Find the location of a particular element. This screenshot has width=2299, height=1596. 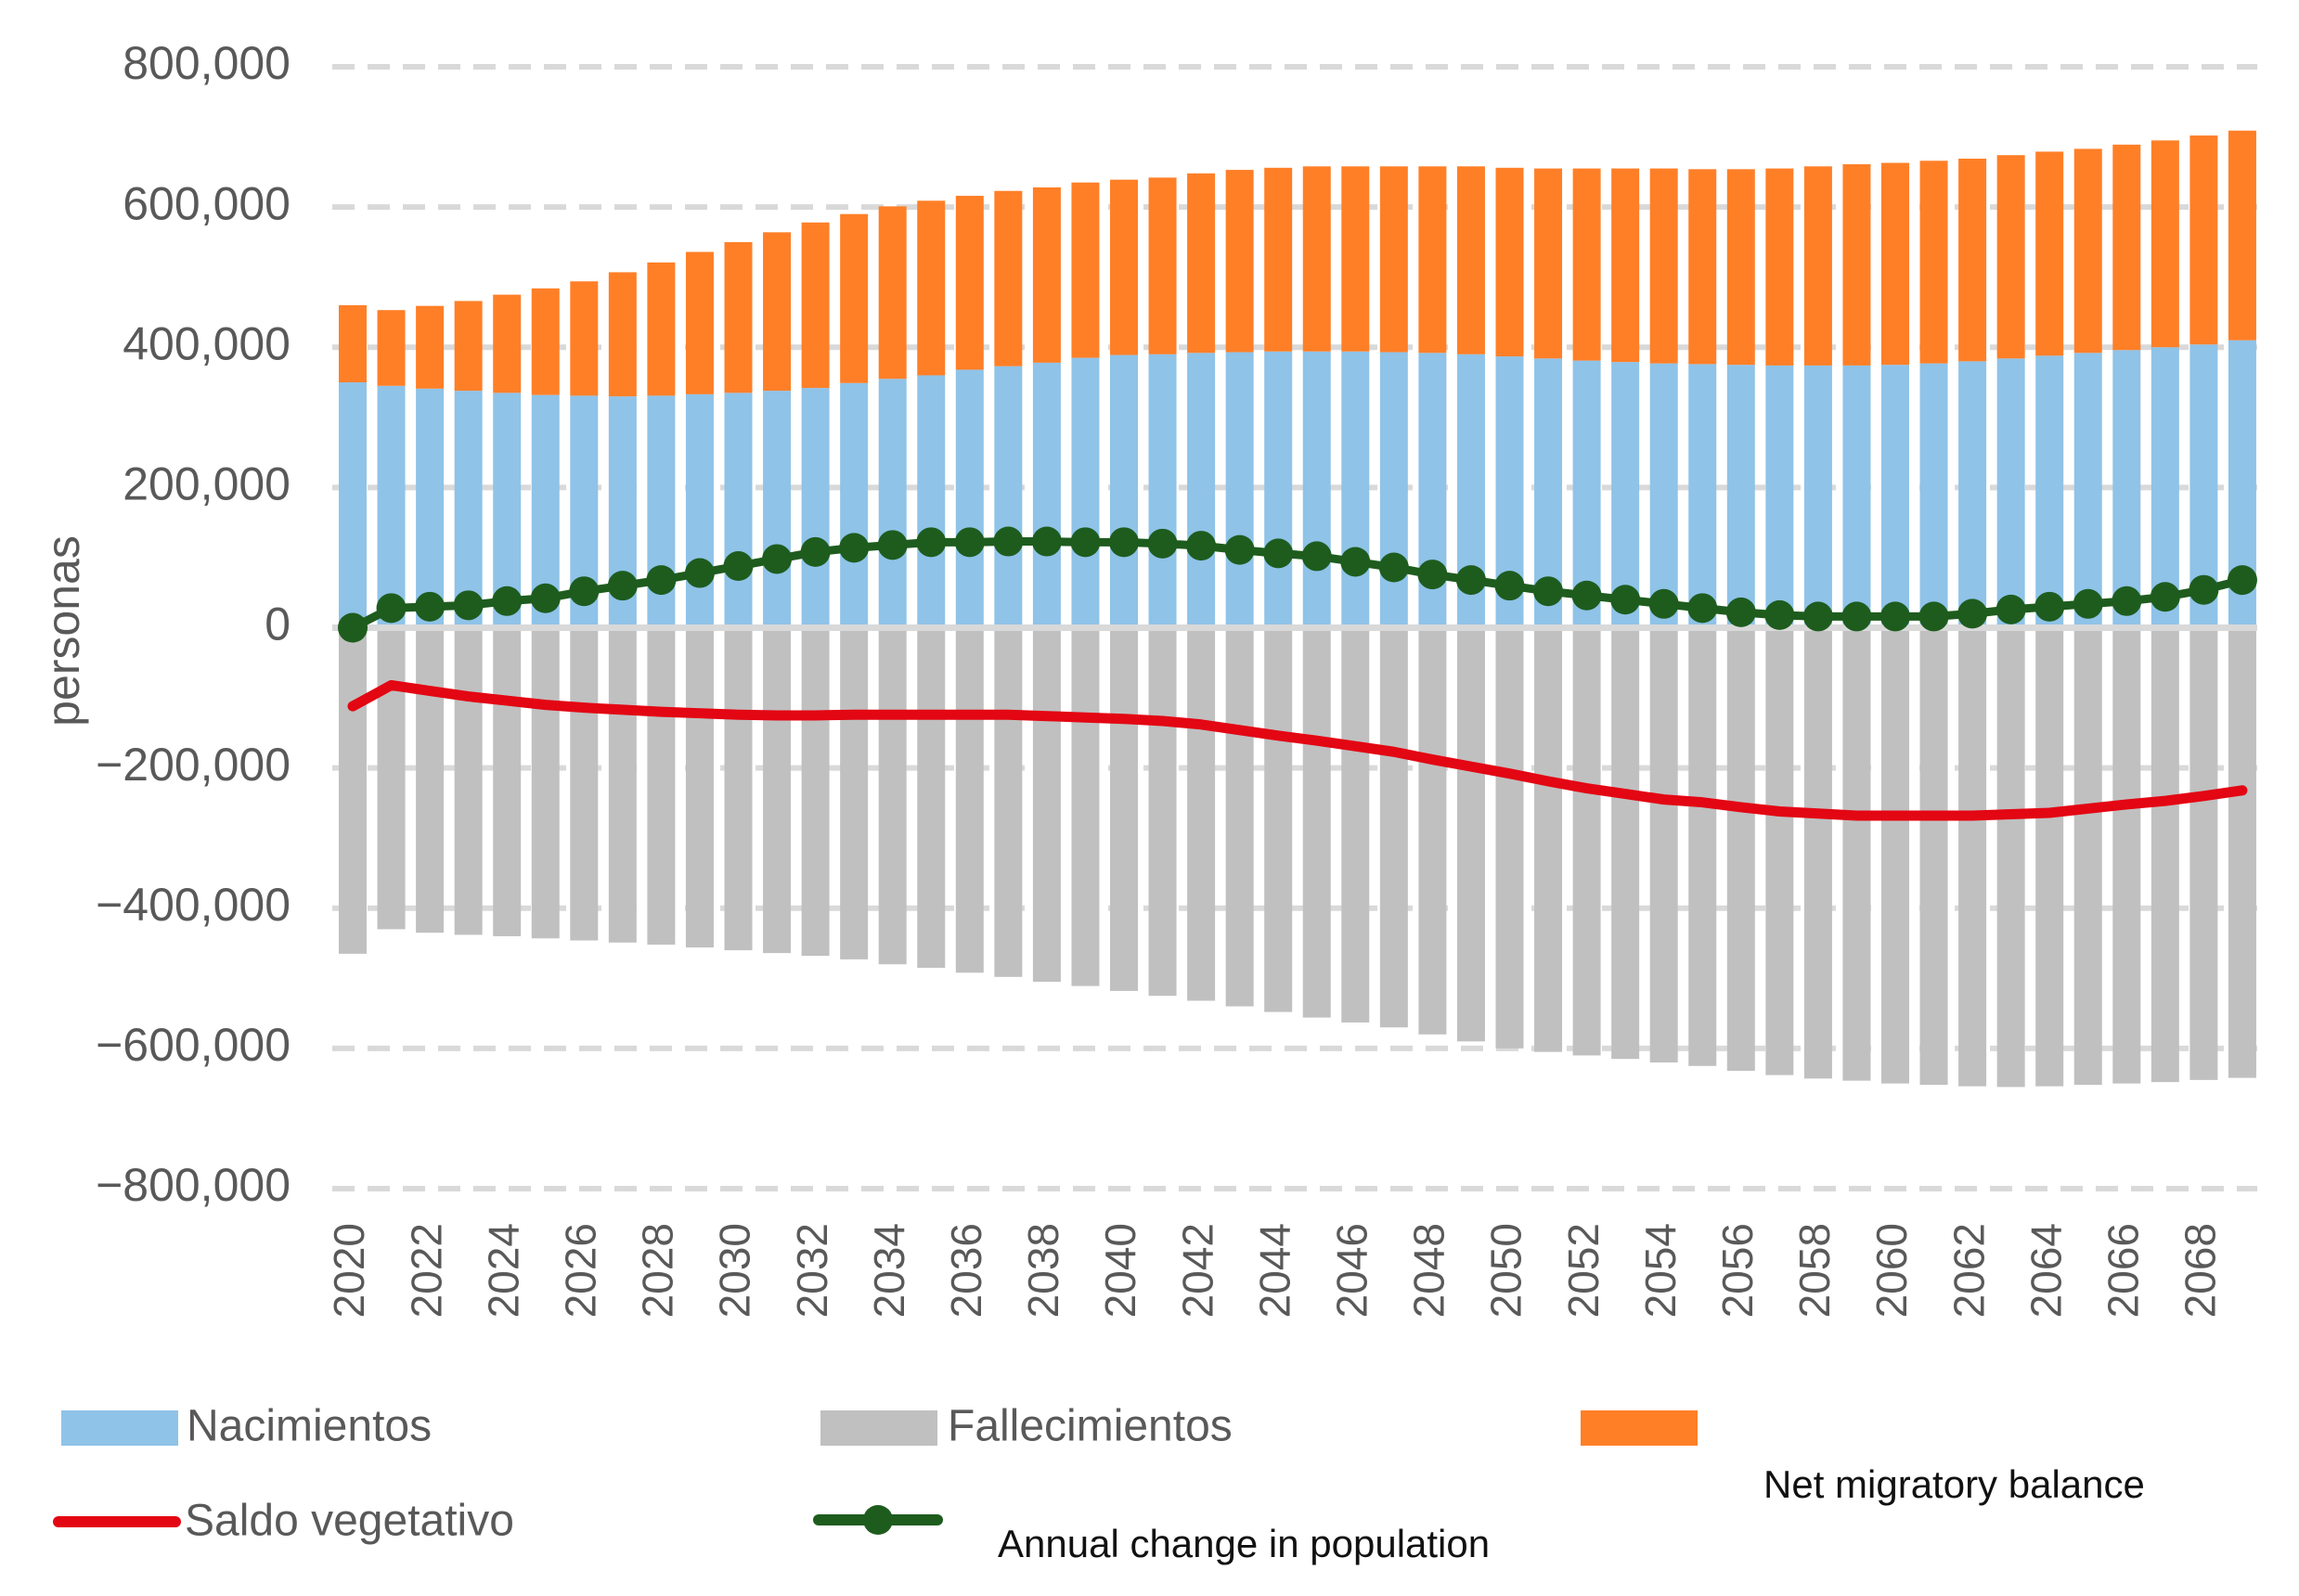

x-tick-label: 2024 is located at coordinates (503, 1271).